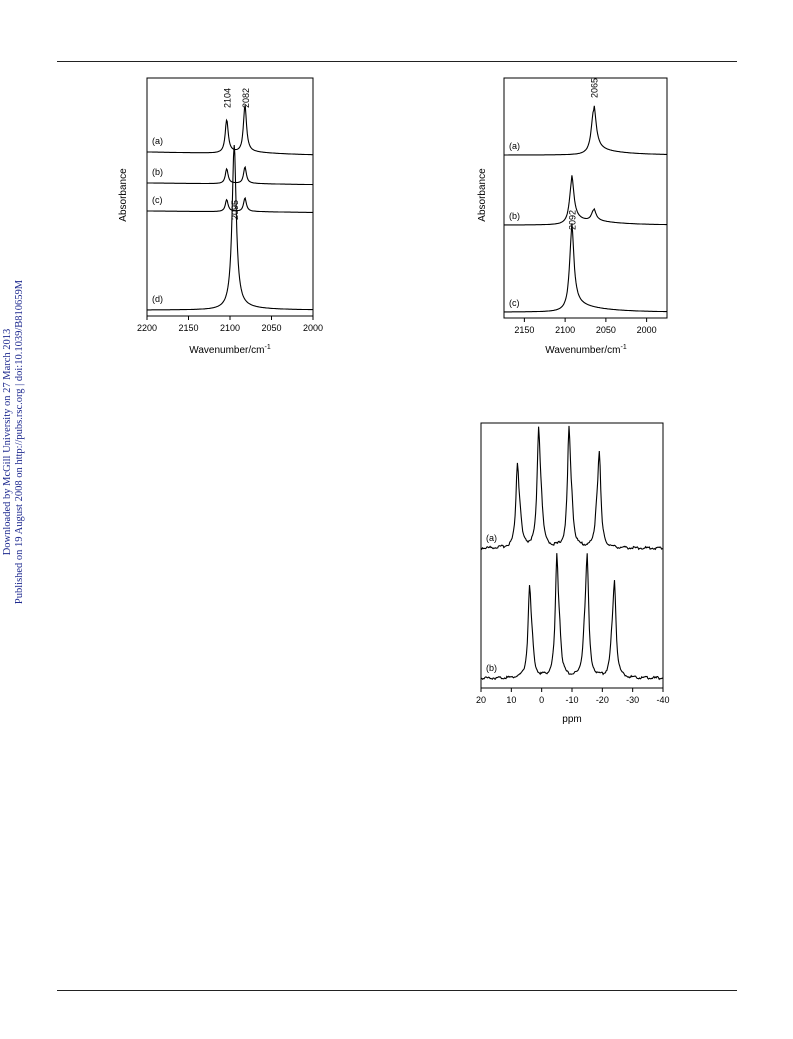  Describe the element at coordinates (541, 700) in the screenshot. I see `x-tick-label: 0` at that location.